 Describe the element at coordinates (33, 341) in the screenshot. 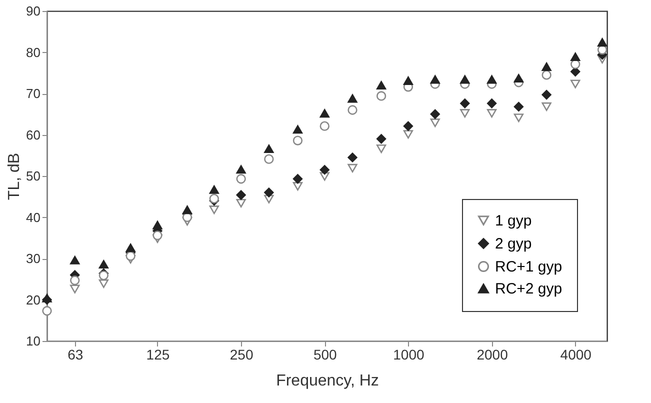

I see `y-tick-label: 10` at that location.